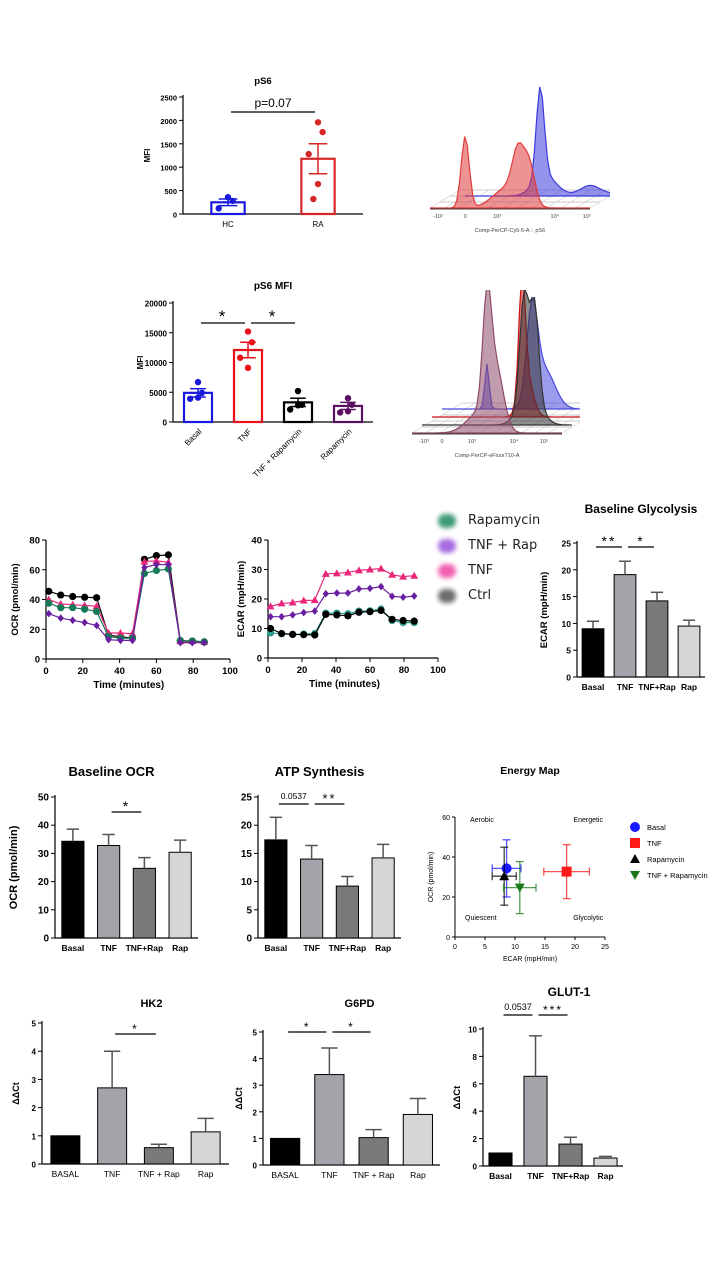 Image resolution: width=720 pixels, height=1280 pixels. Describe the element at coordinates (34, 1136) in the screenshot. I see `y-tick-label: 1` at that location.